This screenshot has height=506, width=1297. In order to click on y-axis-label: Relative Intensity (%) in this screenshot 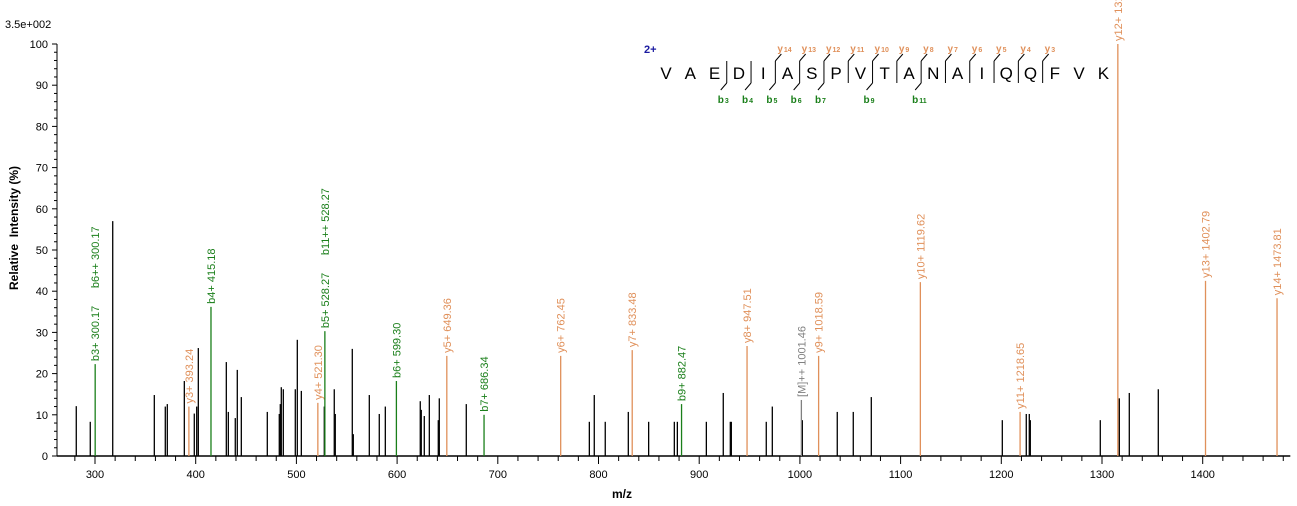, I will do `click(14, 228)`.